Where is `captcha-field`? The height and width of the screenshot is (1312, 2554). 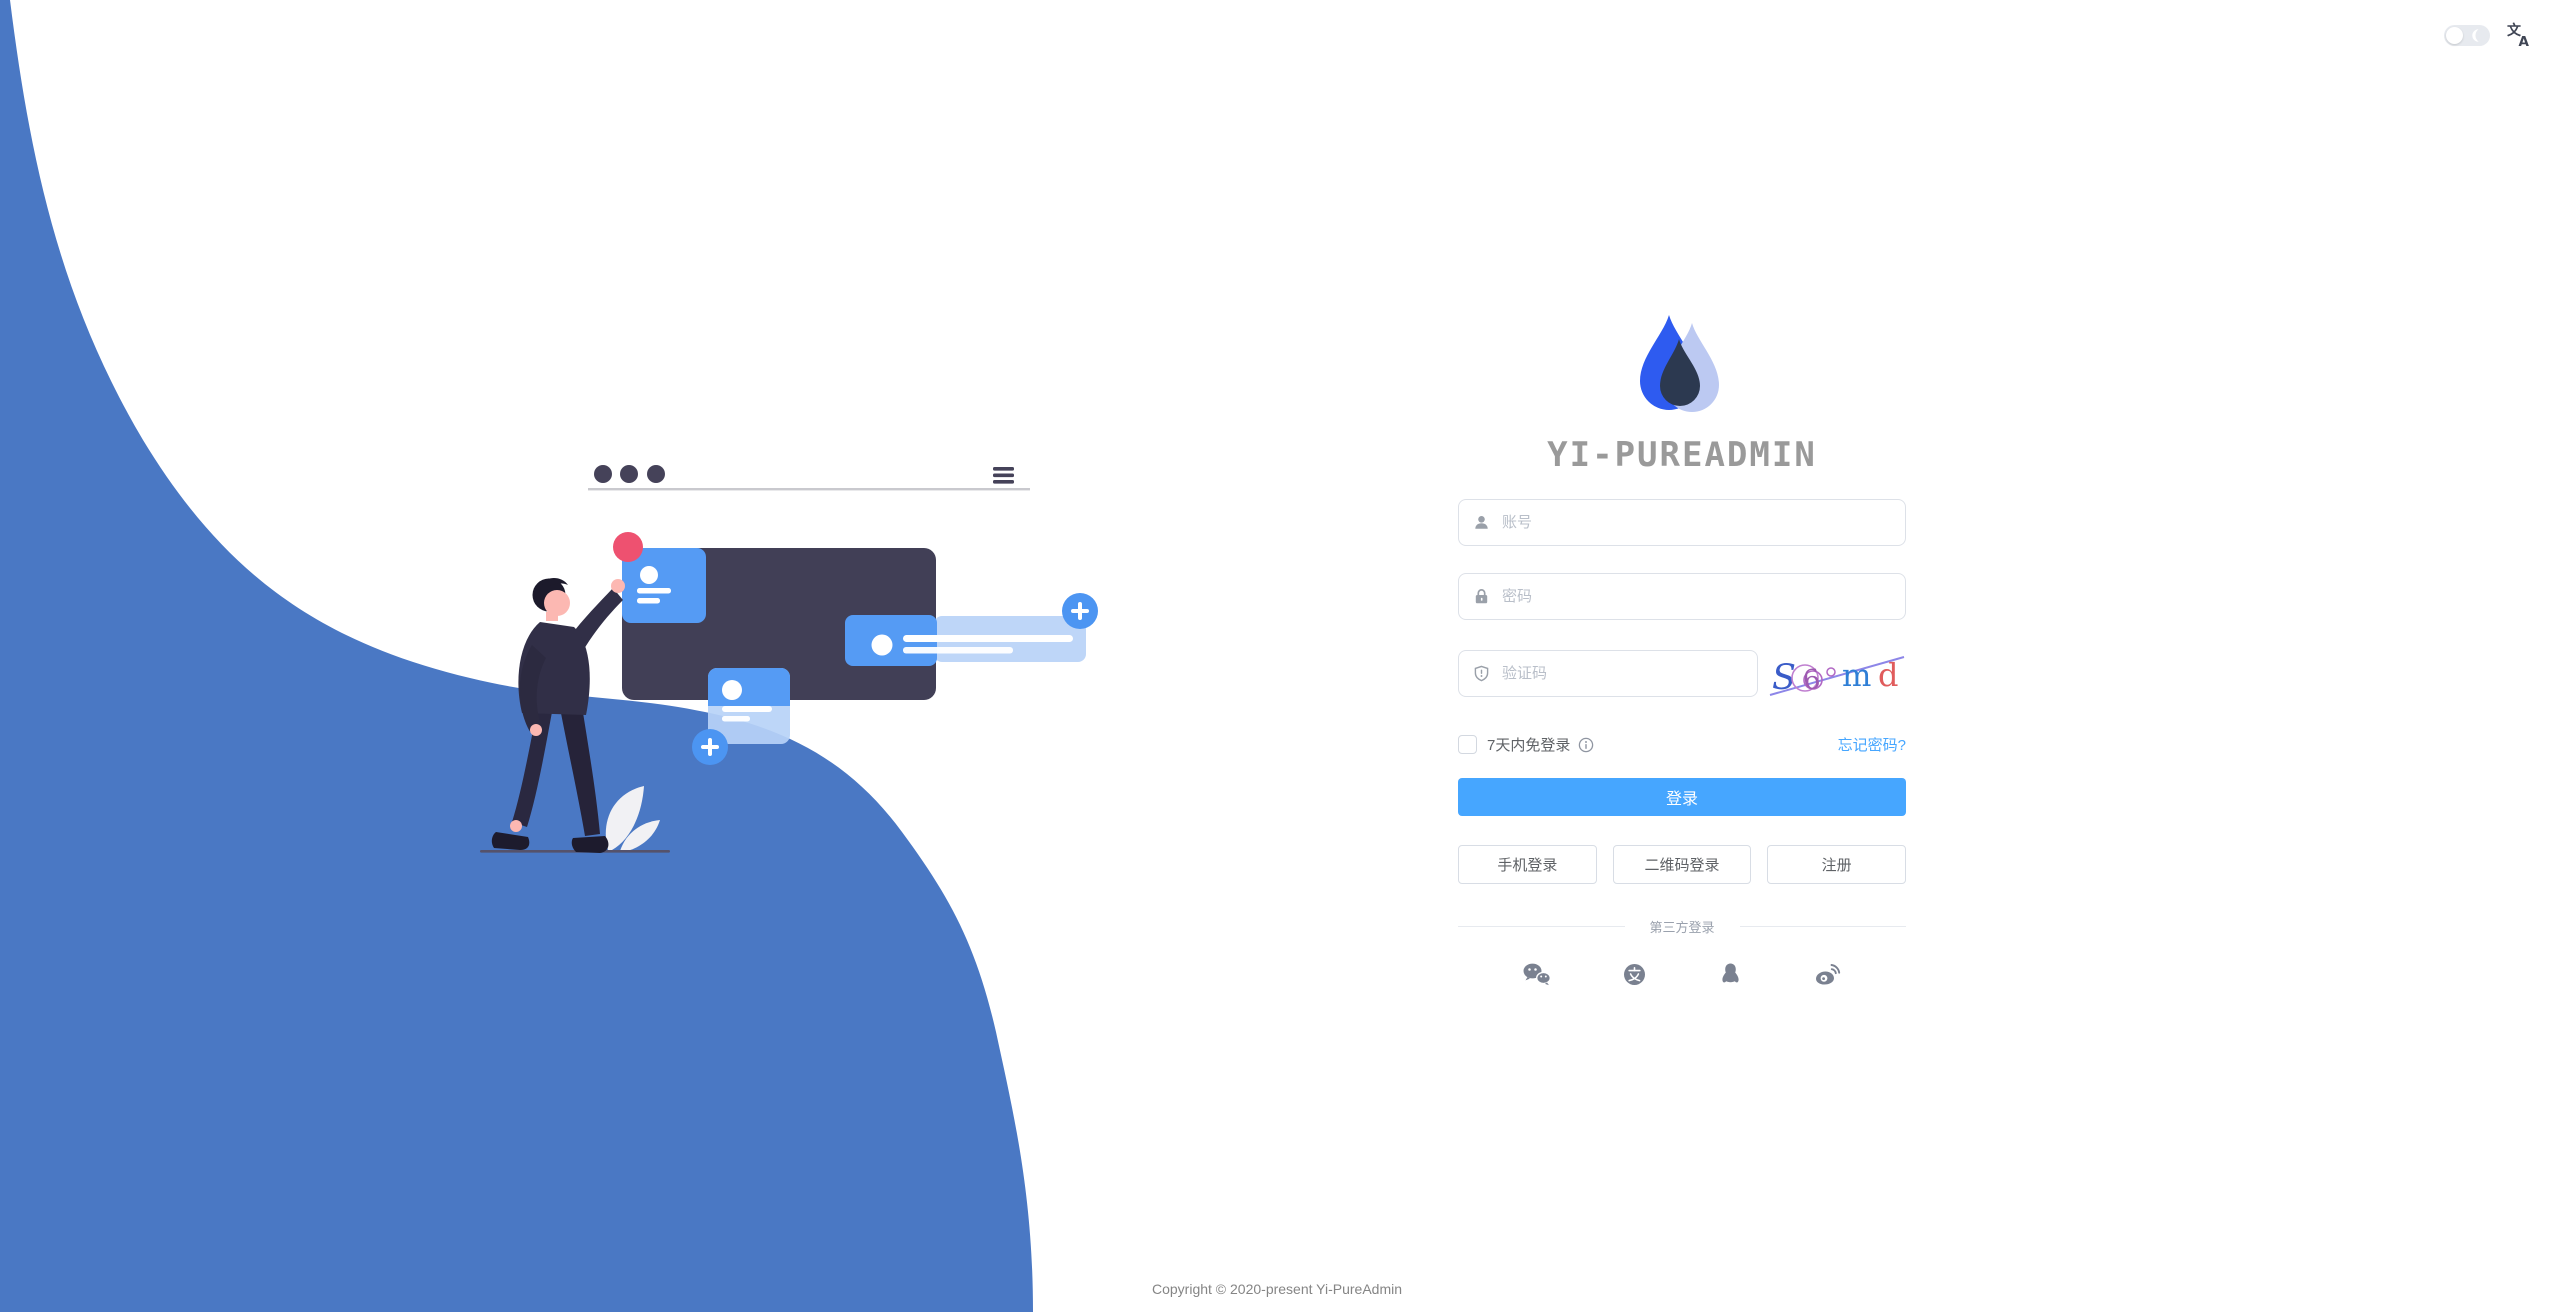
captcha-field is located at coordinates (1608, 673).